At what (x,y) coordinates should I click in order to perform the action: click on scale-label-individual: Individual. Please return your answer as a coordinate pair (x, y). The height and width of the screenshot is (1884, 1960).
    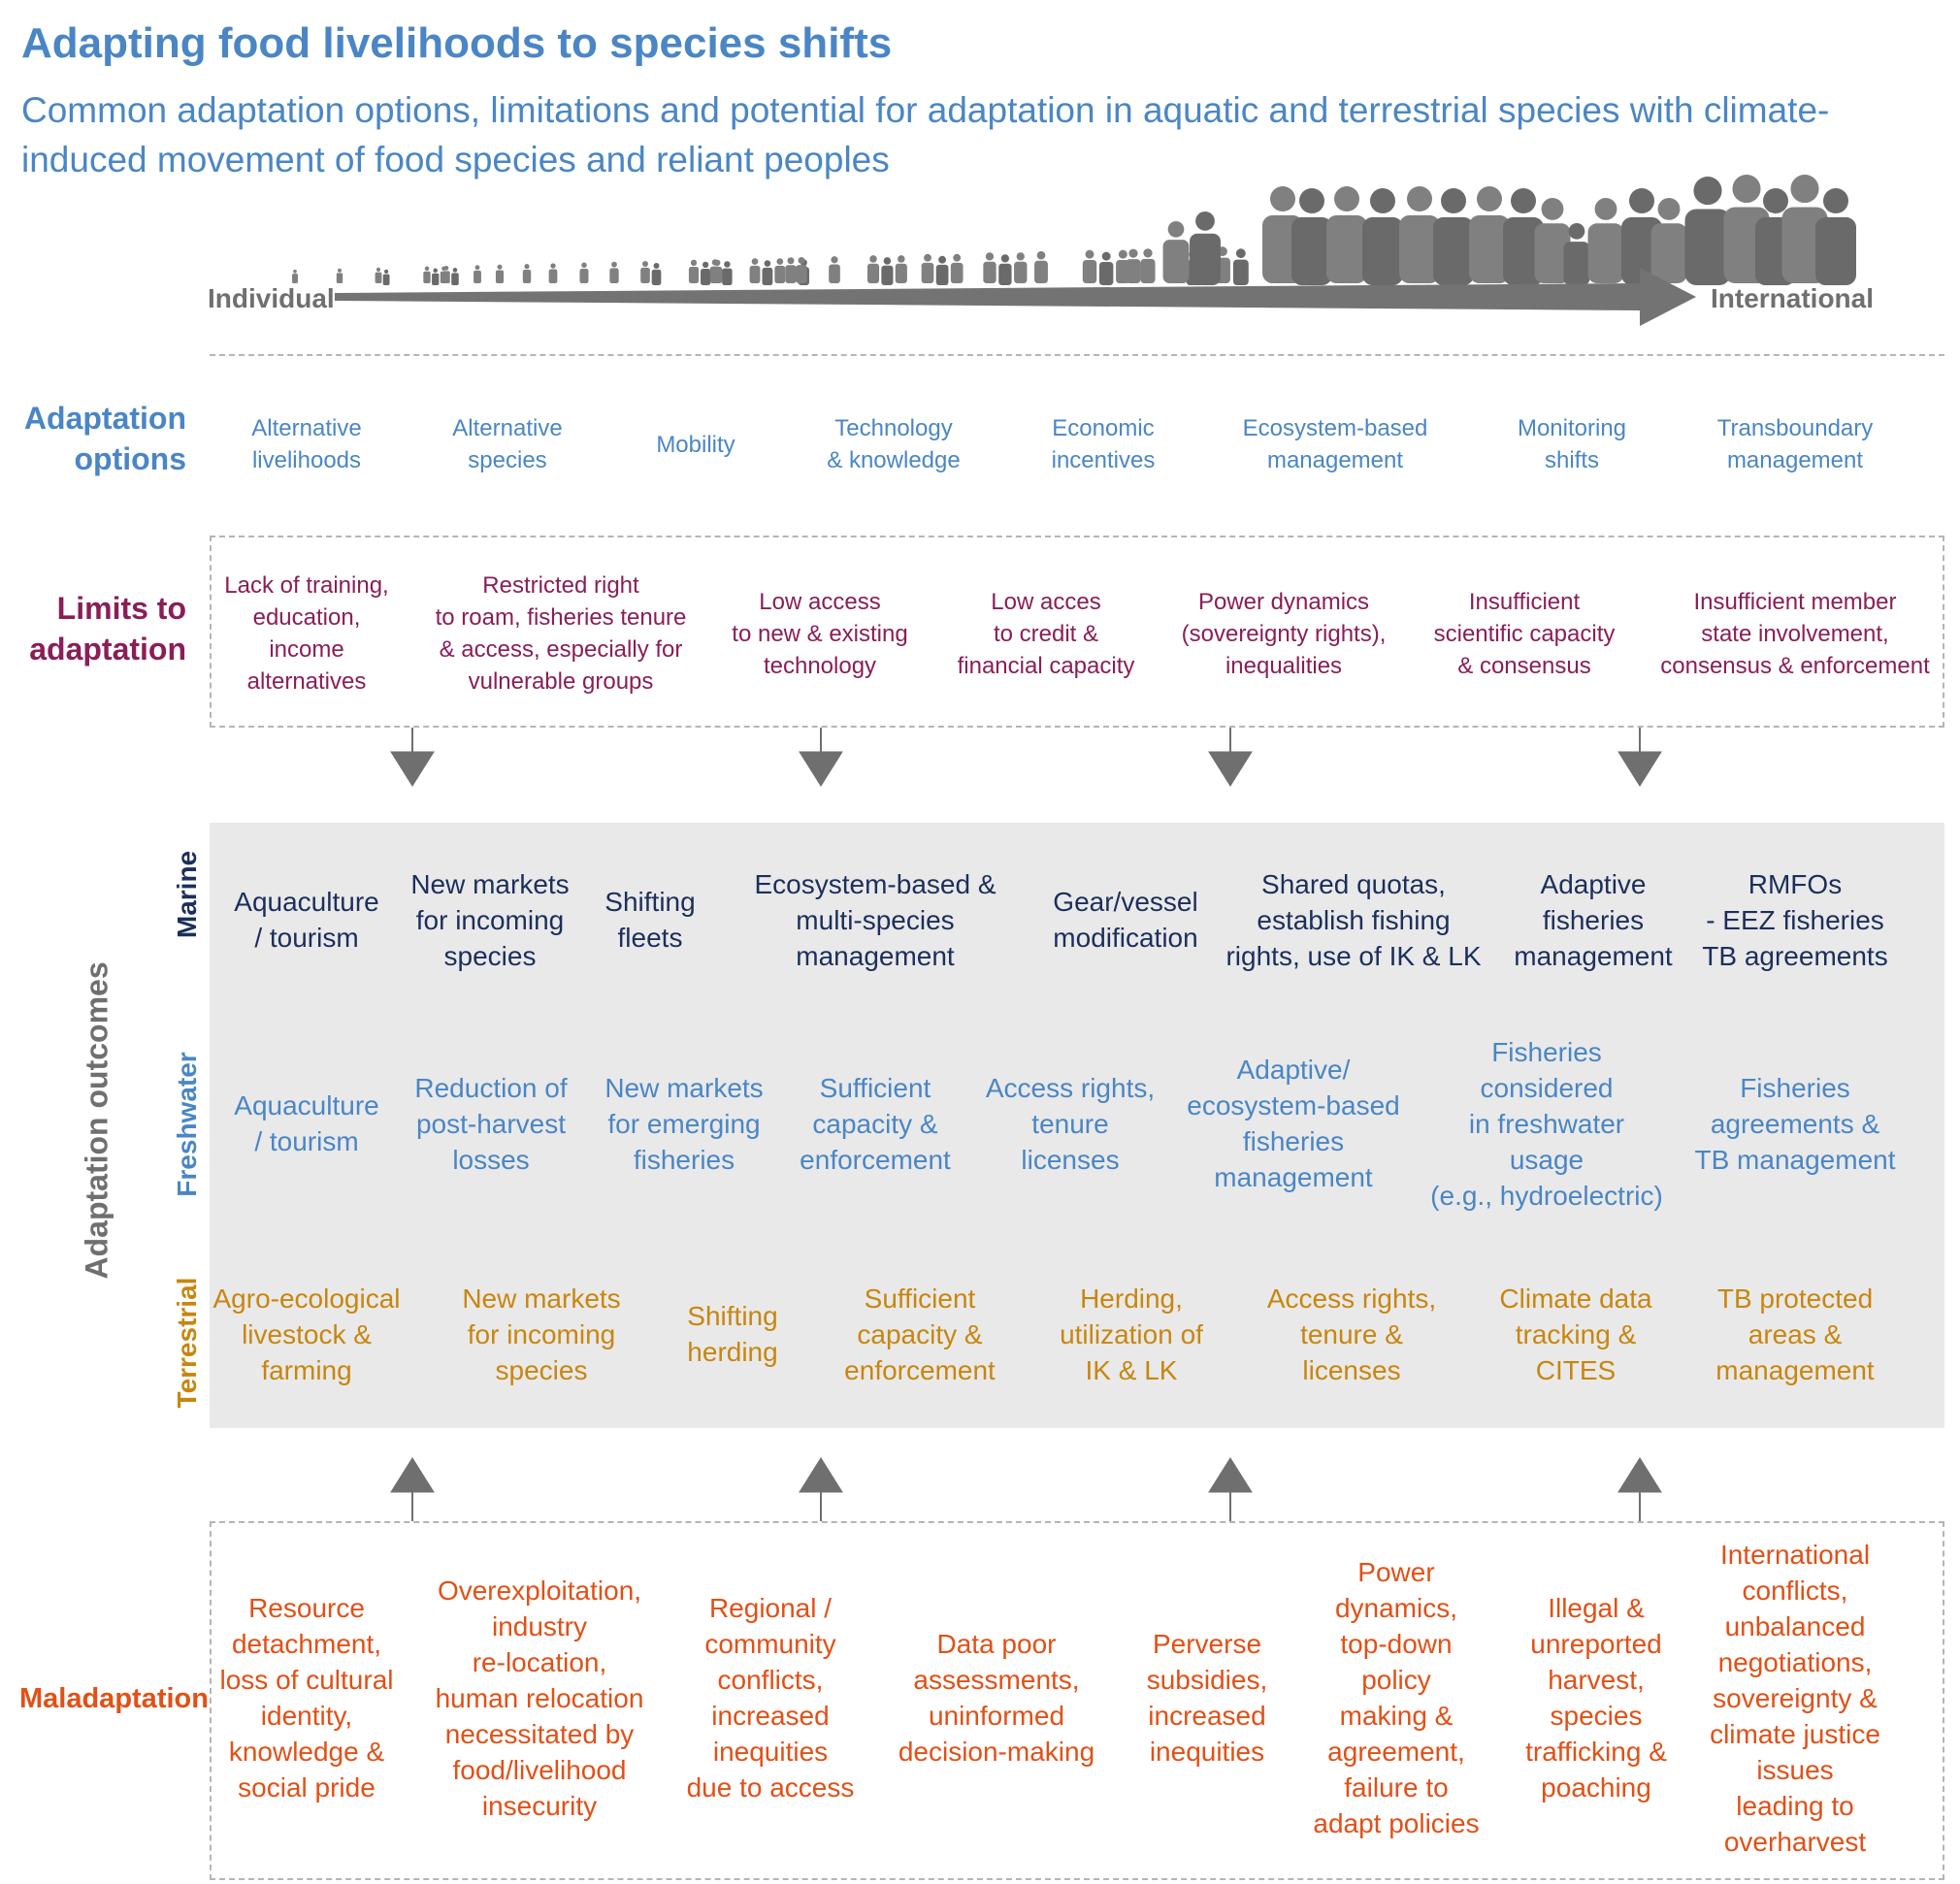
    Looking at the image, I should click on (271, 298).